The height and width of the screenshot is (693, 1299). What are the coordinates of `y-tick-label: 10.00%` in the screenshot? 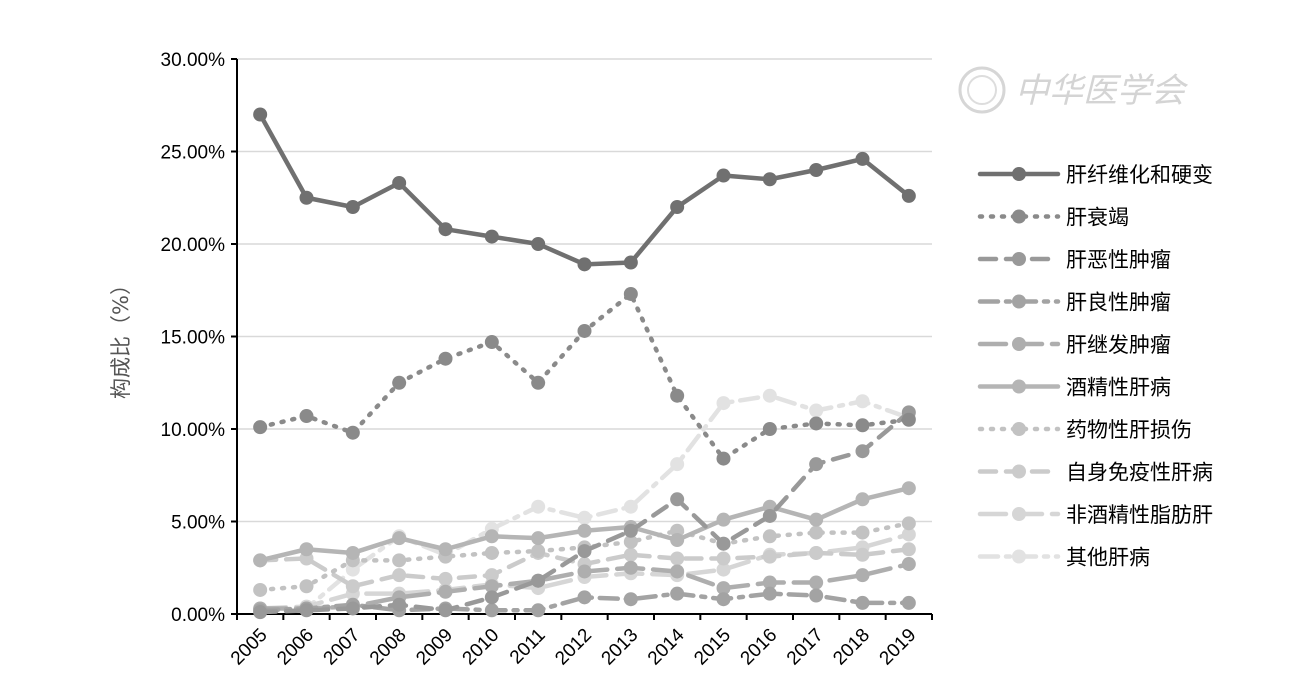 It's located at (193, 430).